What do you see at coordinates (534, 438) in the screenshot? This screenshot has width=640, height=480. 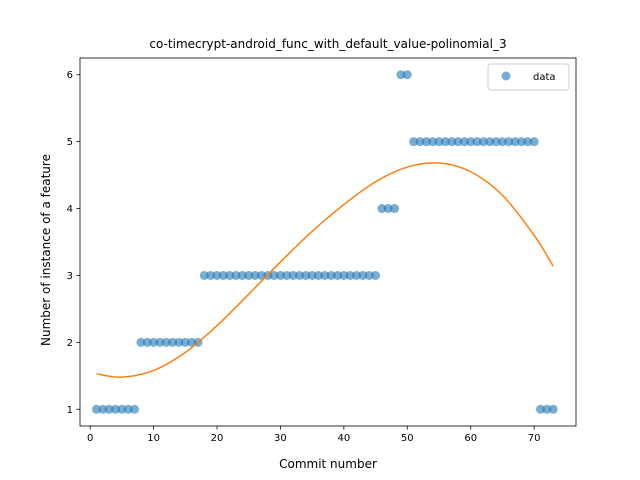 I see `x-tick-label: 70` at bounding box center [534, 438].